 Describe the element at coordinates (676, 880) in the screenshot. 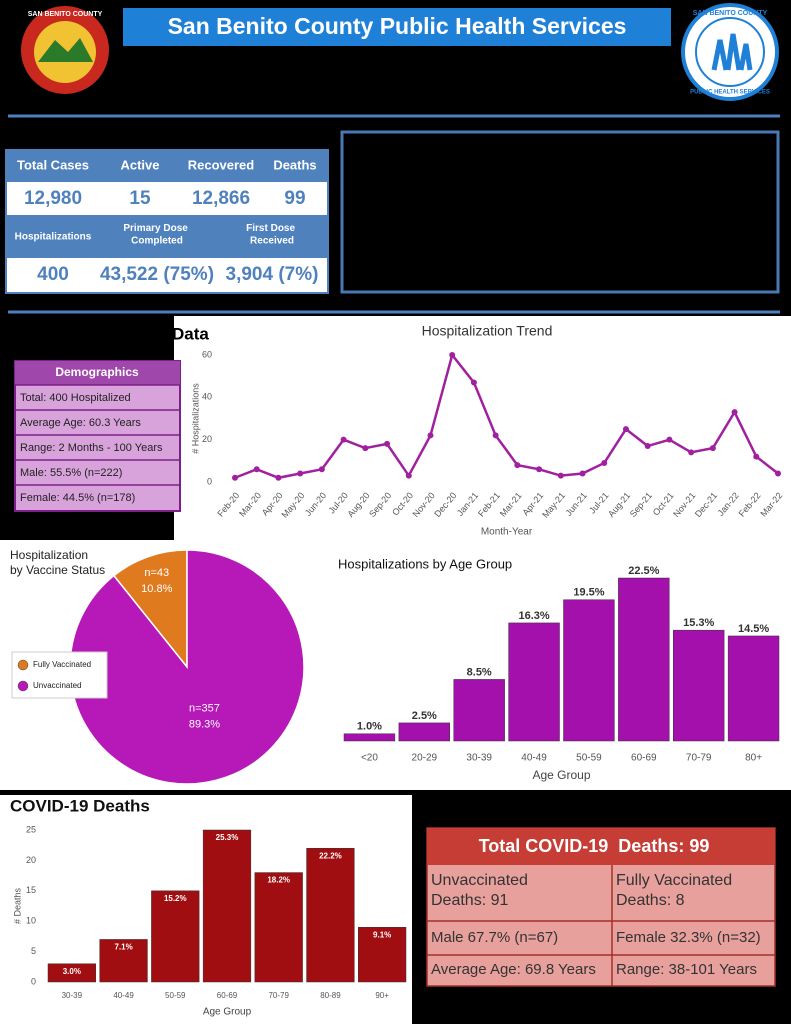

I see `text-line: Fully Vaccinated` at that location.